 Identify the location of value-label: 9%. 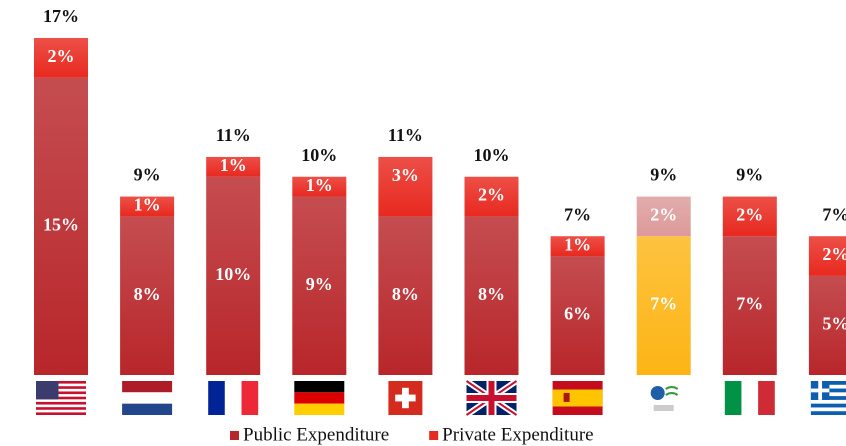
(319, 284).